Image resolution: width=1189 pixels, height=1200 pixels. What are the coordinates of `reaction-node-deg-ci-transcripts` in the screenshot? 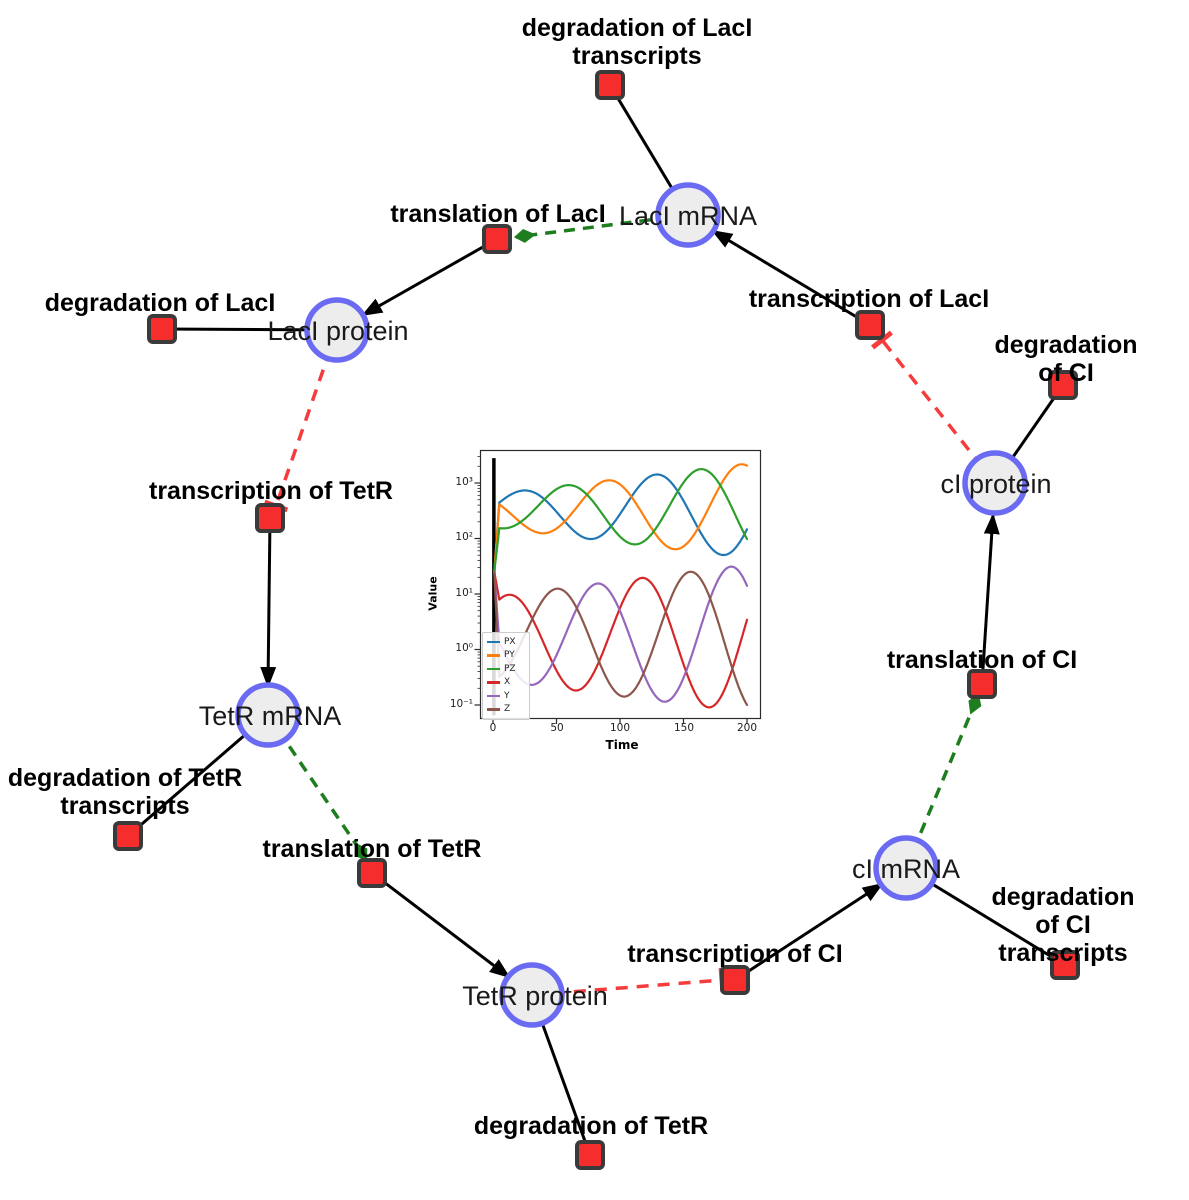 It's located at (1065, 965).